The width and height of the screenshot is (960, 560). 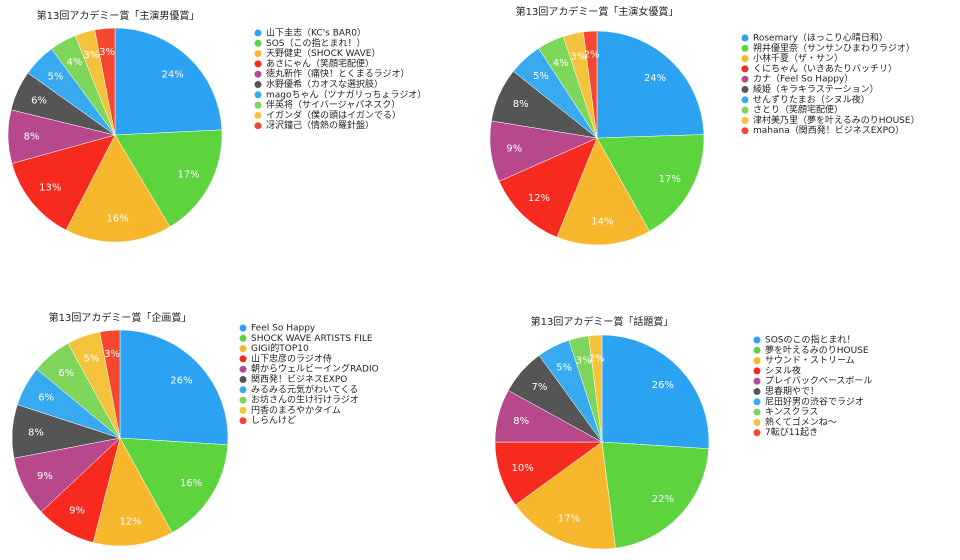 I want to click on slice-label: 12%, so click(x=130, y=522).